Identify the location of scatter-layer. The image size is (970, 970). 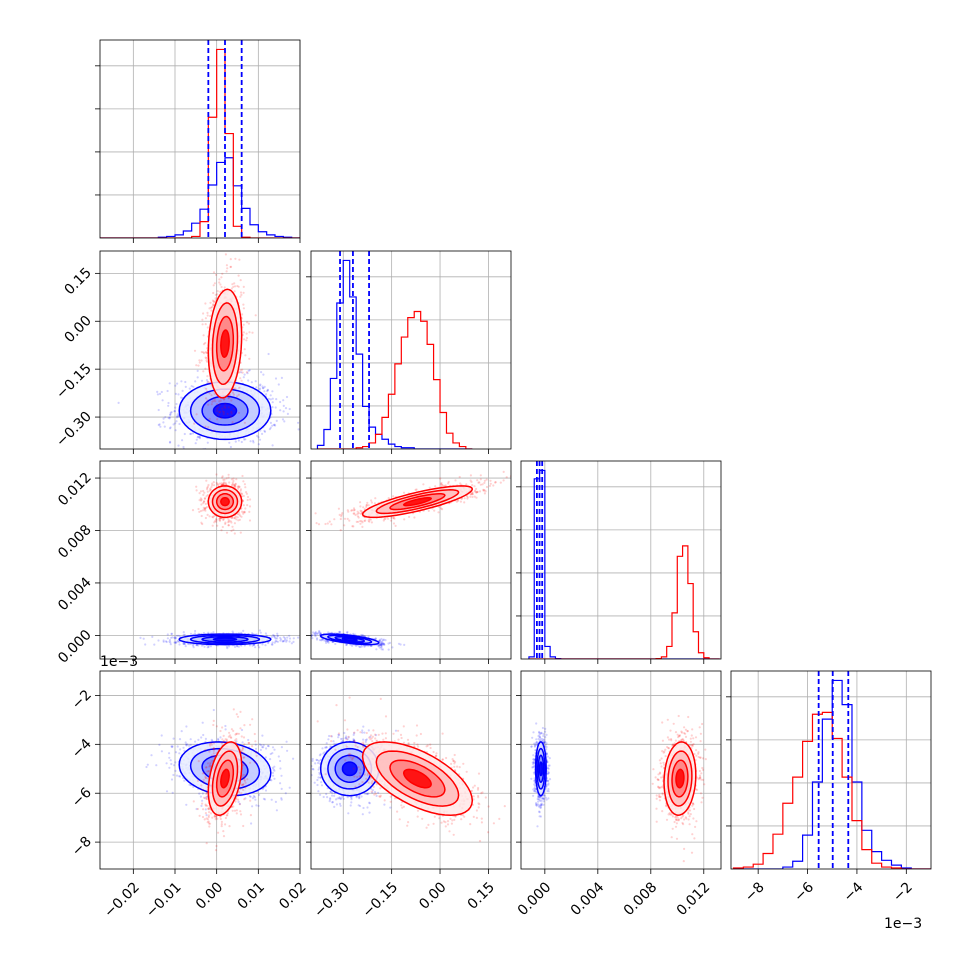
(219, 561).